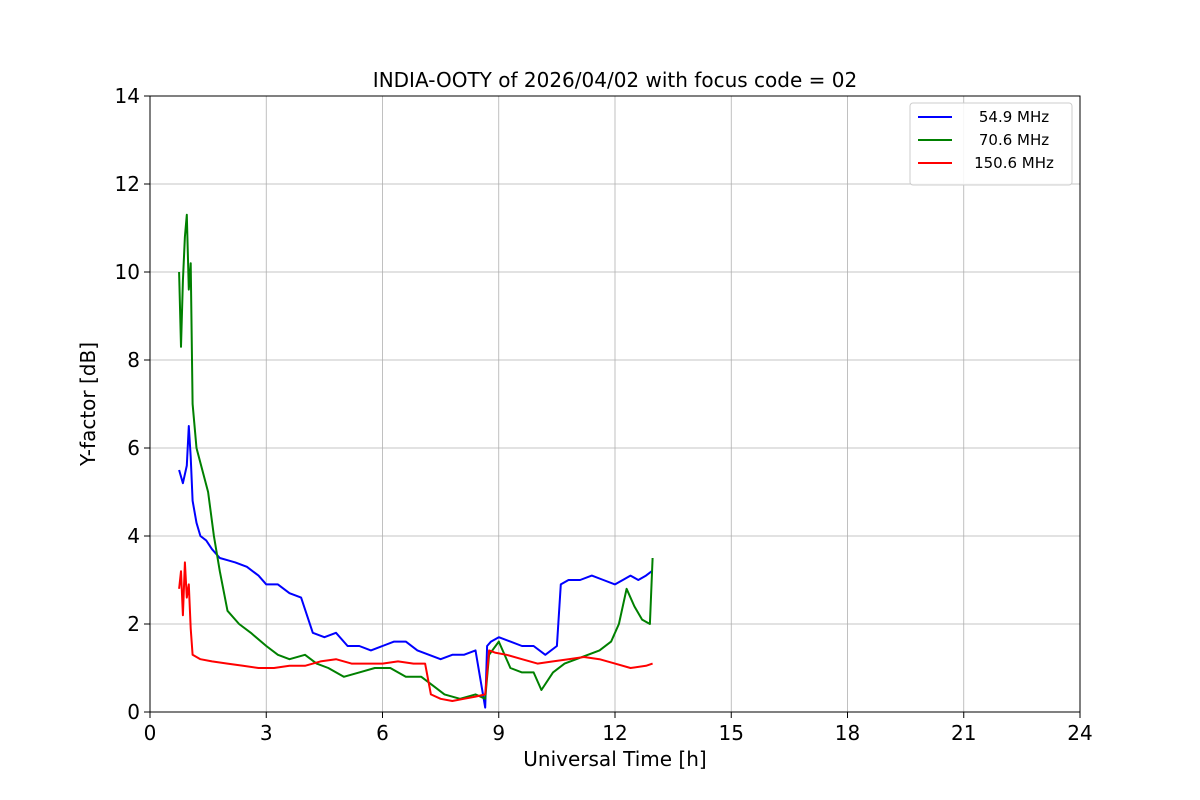  What do you see at coordinates (127, 272) in the screenshot?
I see `y-tick-label: 10` at bounding box center [127, 272].